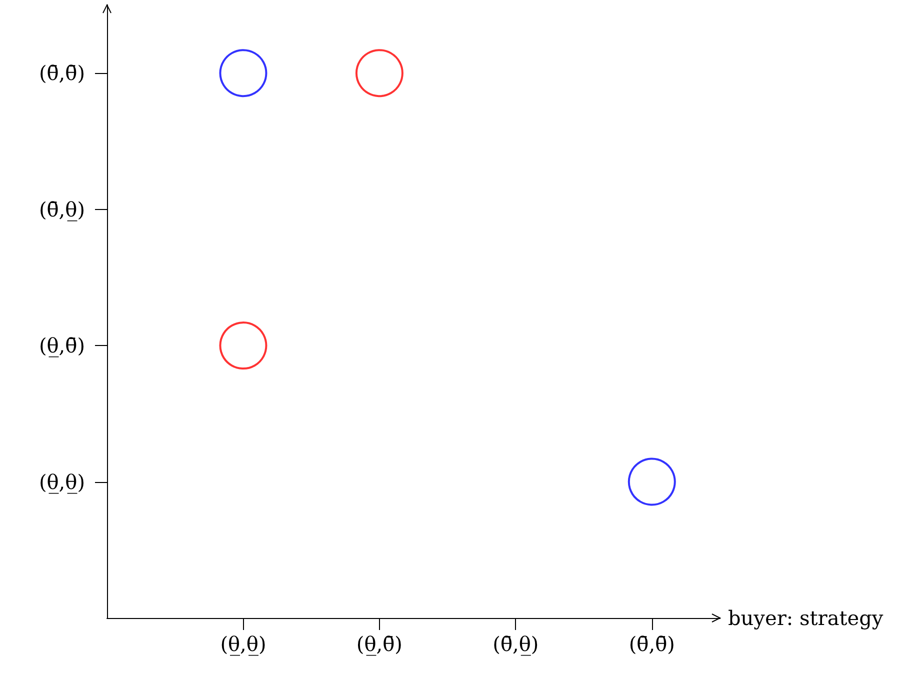 The image size is (918, 675). Describe the element at coordinates (515, 644) in the screenshot. I see `x-tick-label: (θ̄,θ̲)` at that location.